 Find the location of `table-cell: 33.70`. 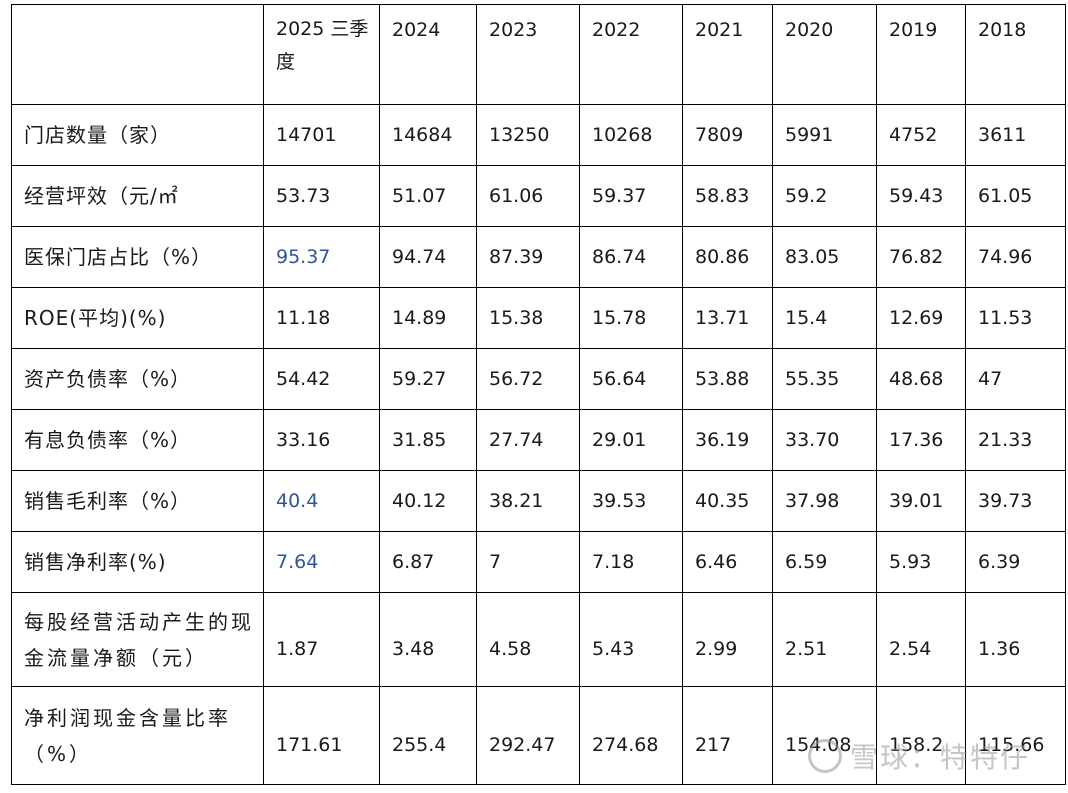

table-cell: 33.70 is located at coordinates (824, 440).